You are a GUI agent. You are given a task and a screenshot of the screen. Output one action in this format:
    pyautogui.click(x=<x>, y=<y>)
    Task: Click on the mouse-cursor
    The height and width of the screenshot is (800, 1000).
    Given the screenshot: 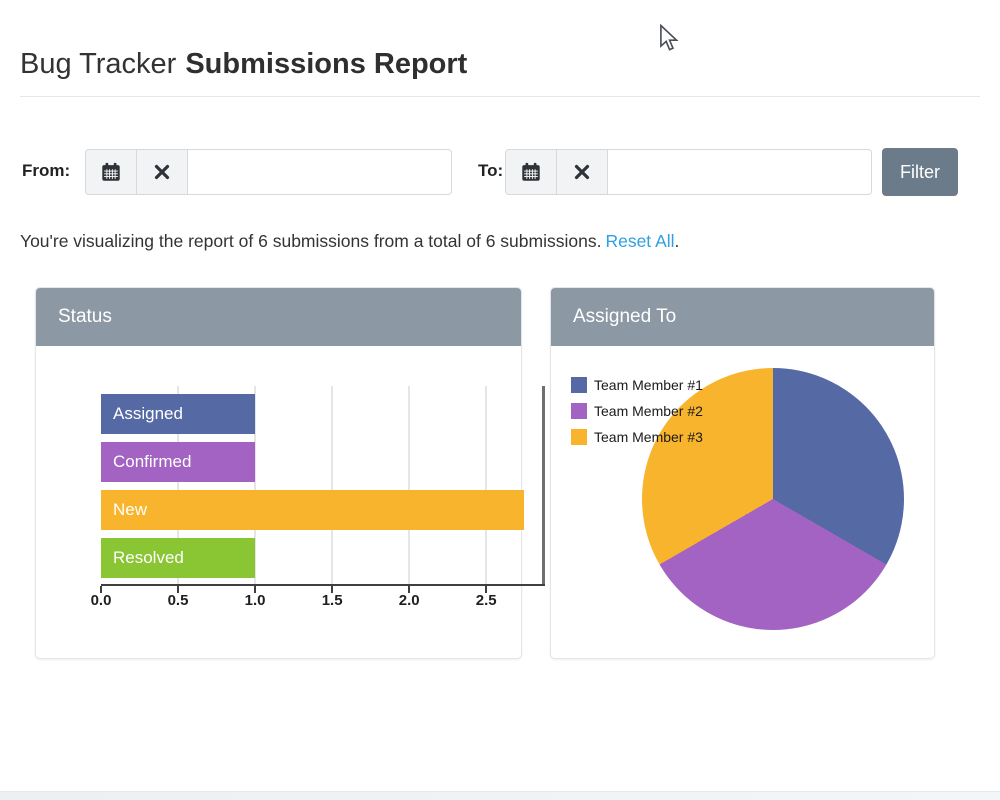 What is the action you would take?
    pyautogui.click(x=669, y=37)
    